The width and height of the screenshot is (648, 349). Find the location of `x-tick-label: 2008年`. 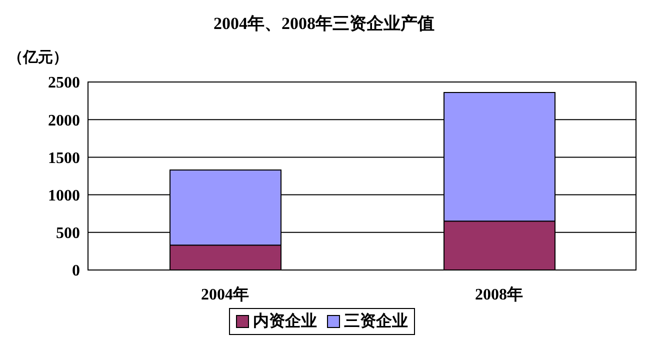

x-tick-label: 2008年 is located at coordinates (499, 294).